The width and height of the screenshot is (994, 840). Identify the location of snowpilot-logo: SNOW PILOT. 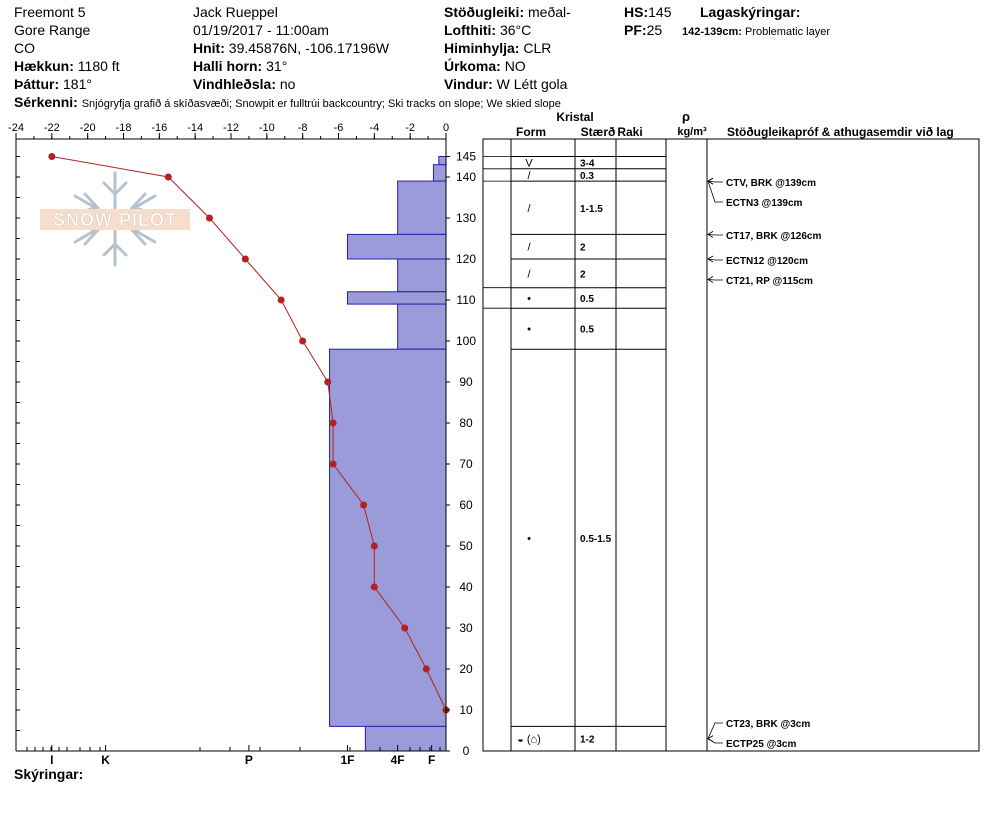
(115, 219).